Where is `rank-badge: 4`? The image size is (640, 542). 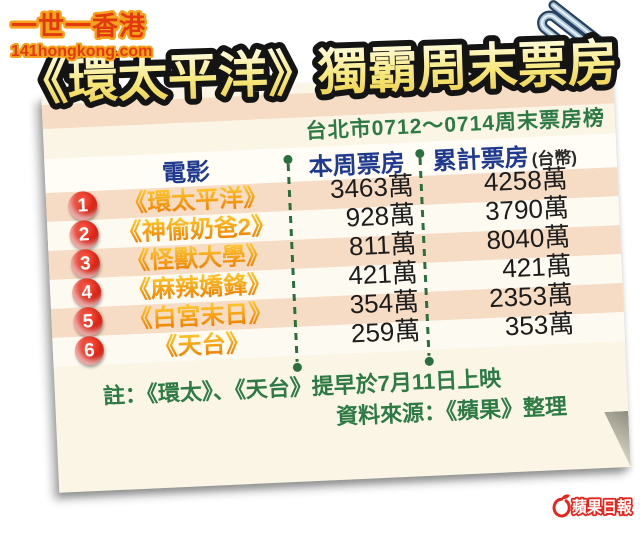 rank-badge: 4 is located at coordinates (86, 292).